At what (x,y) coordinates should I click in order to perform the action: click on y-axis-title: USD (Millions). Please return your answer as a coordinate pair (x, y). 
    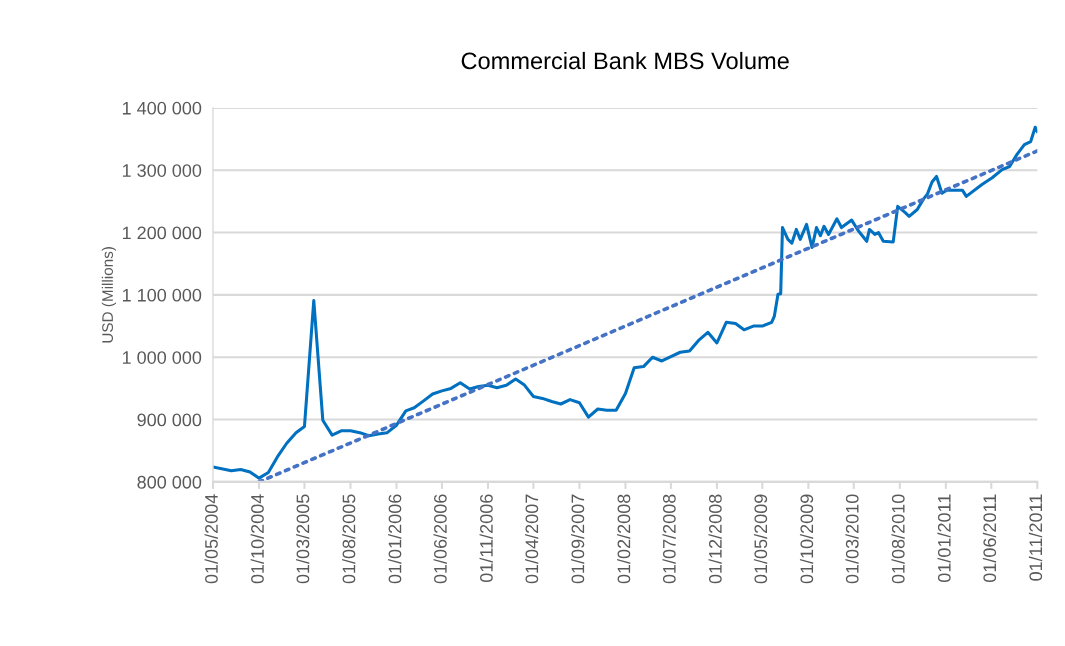
    Looking at the image, I should click on (109, 295).